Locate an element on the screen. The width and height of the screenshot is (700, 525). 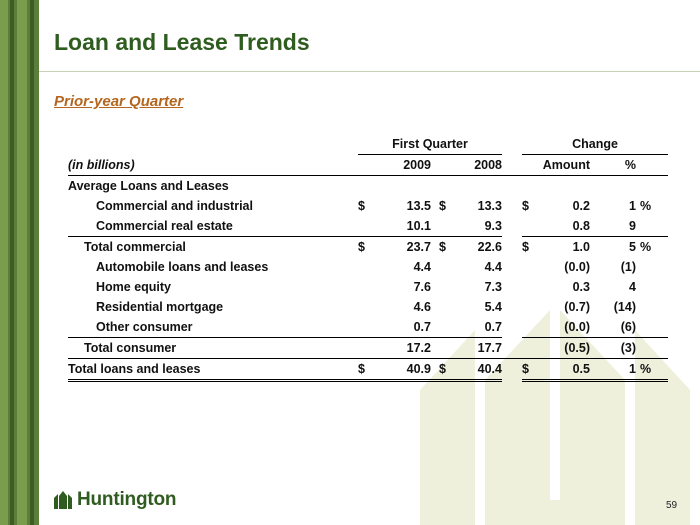
first-quarter-header: First Quarter is located at coordinates (430, 144).